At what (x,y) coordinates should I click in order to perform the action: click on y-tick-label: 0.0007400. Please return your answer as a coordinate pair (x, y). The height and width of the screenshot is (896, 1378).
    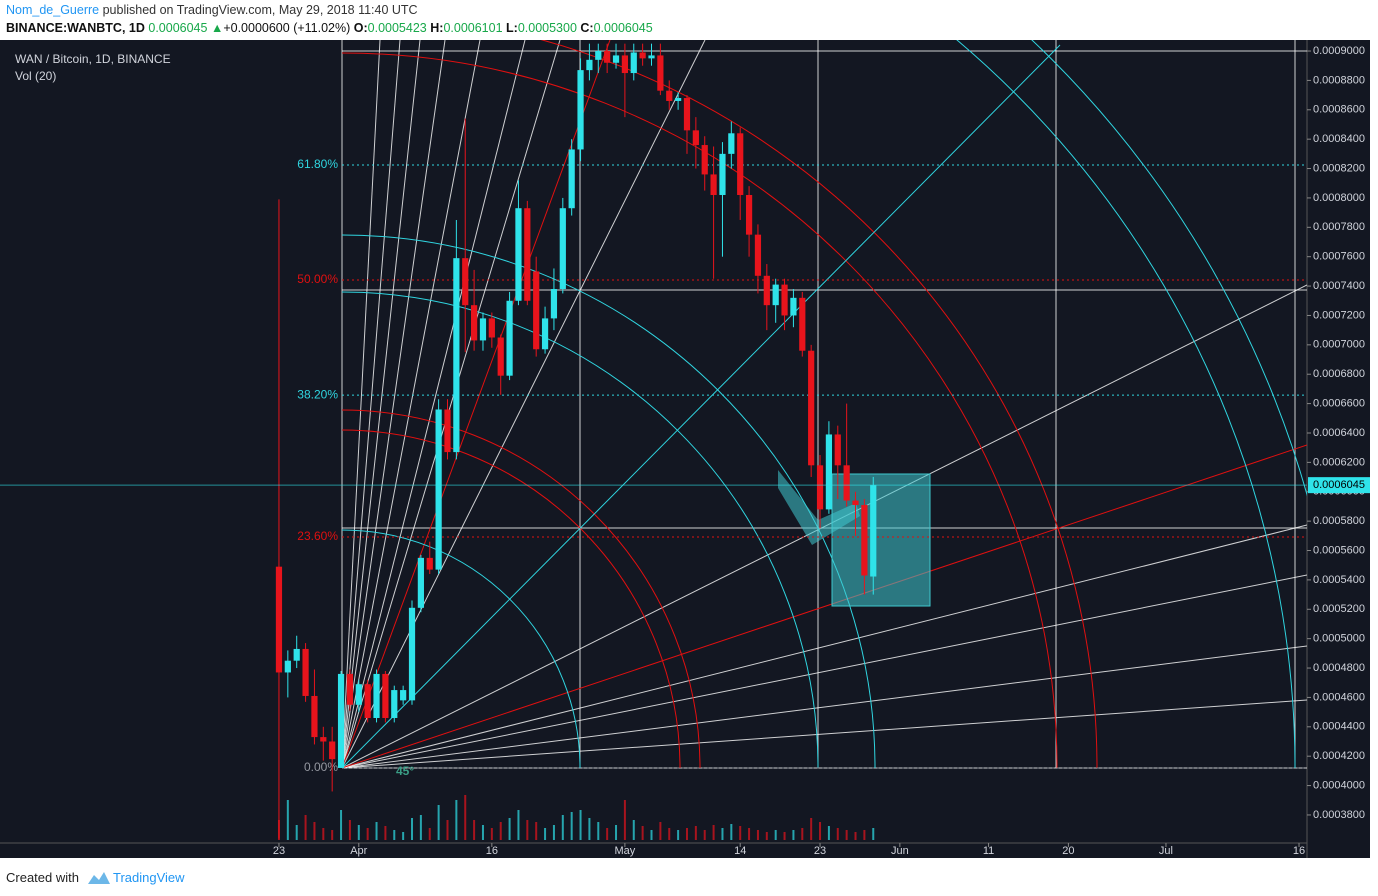
    Looking at the image, I should click on (1339, 286).